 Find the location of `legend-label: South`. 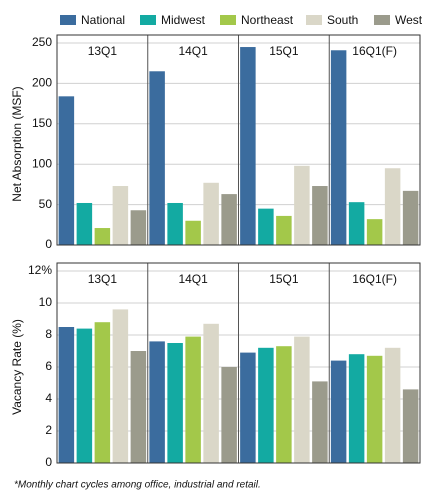

legend-label: South is located at coordinates (342, 20).